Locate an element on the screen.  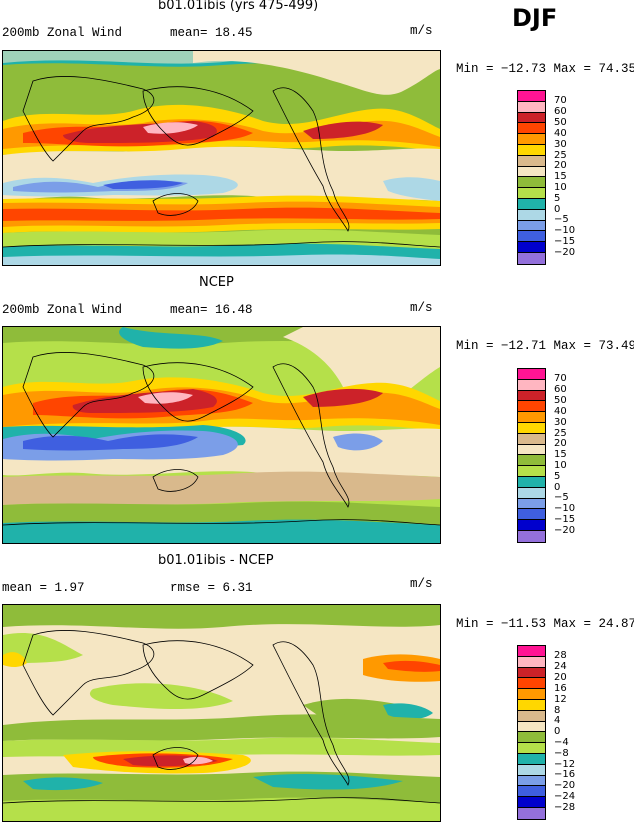
panel-1-colorbar is located at coordinates (531, 177).